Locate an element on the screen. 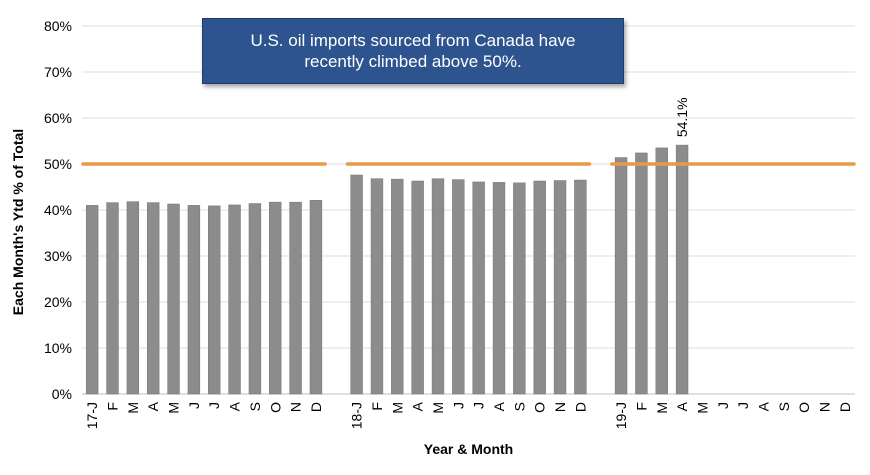 The width and height of the screenshot is (870, 475). x-tick-label: 17-J is located at coordinates (92, 415).